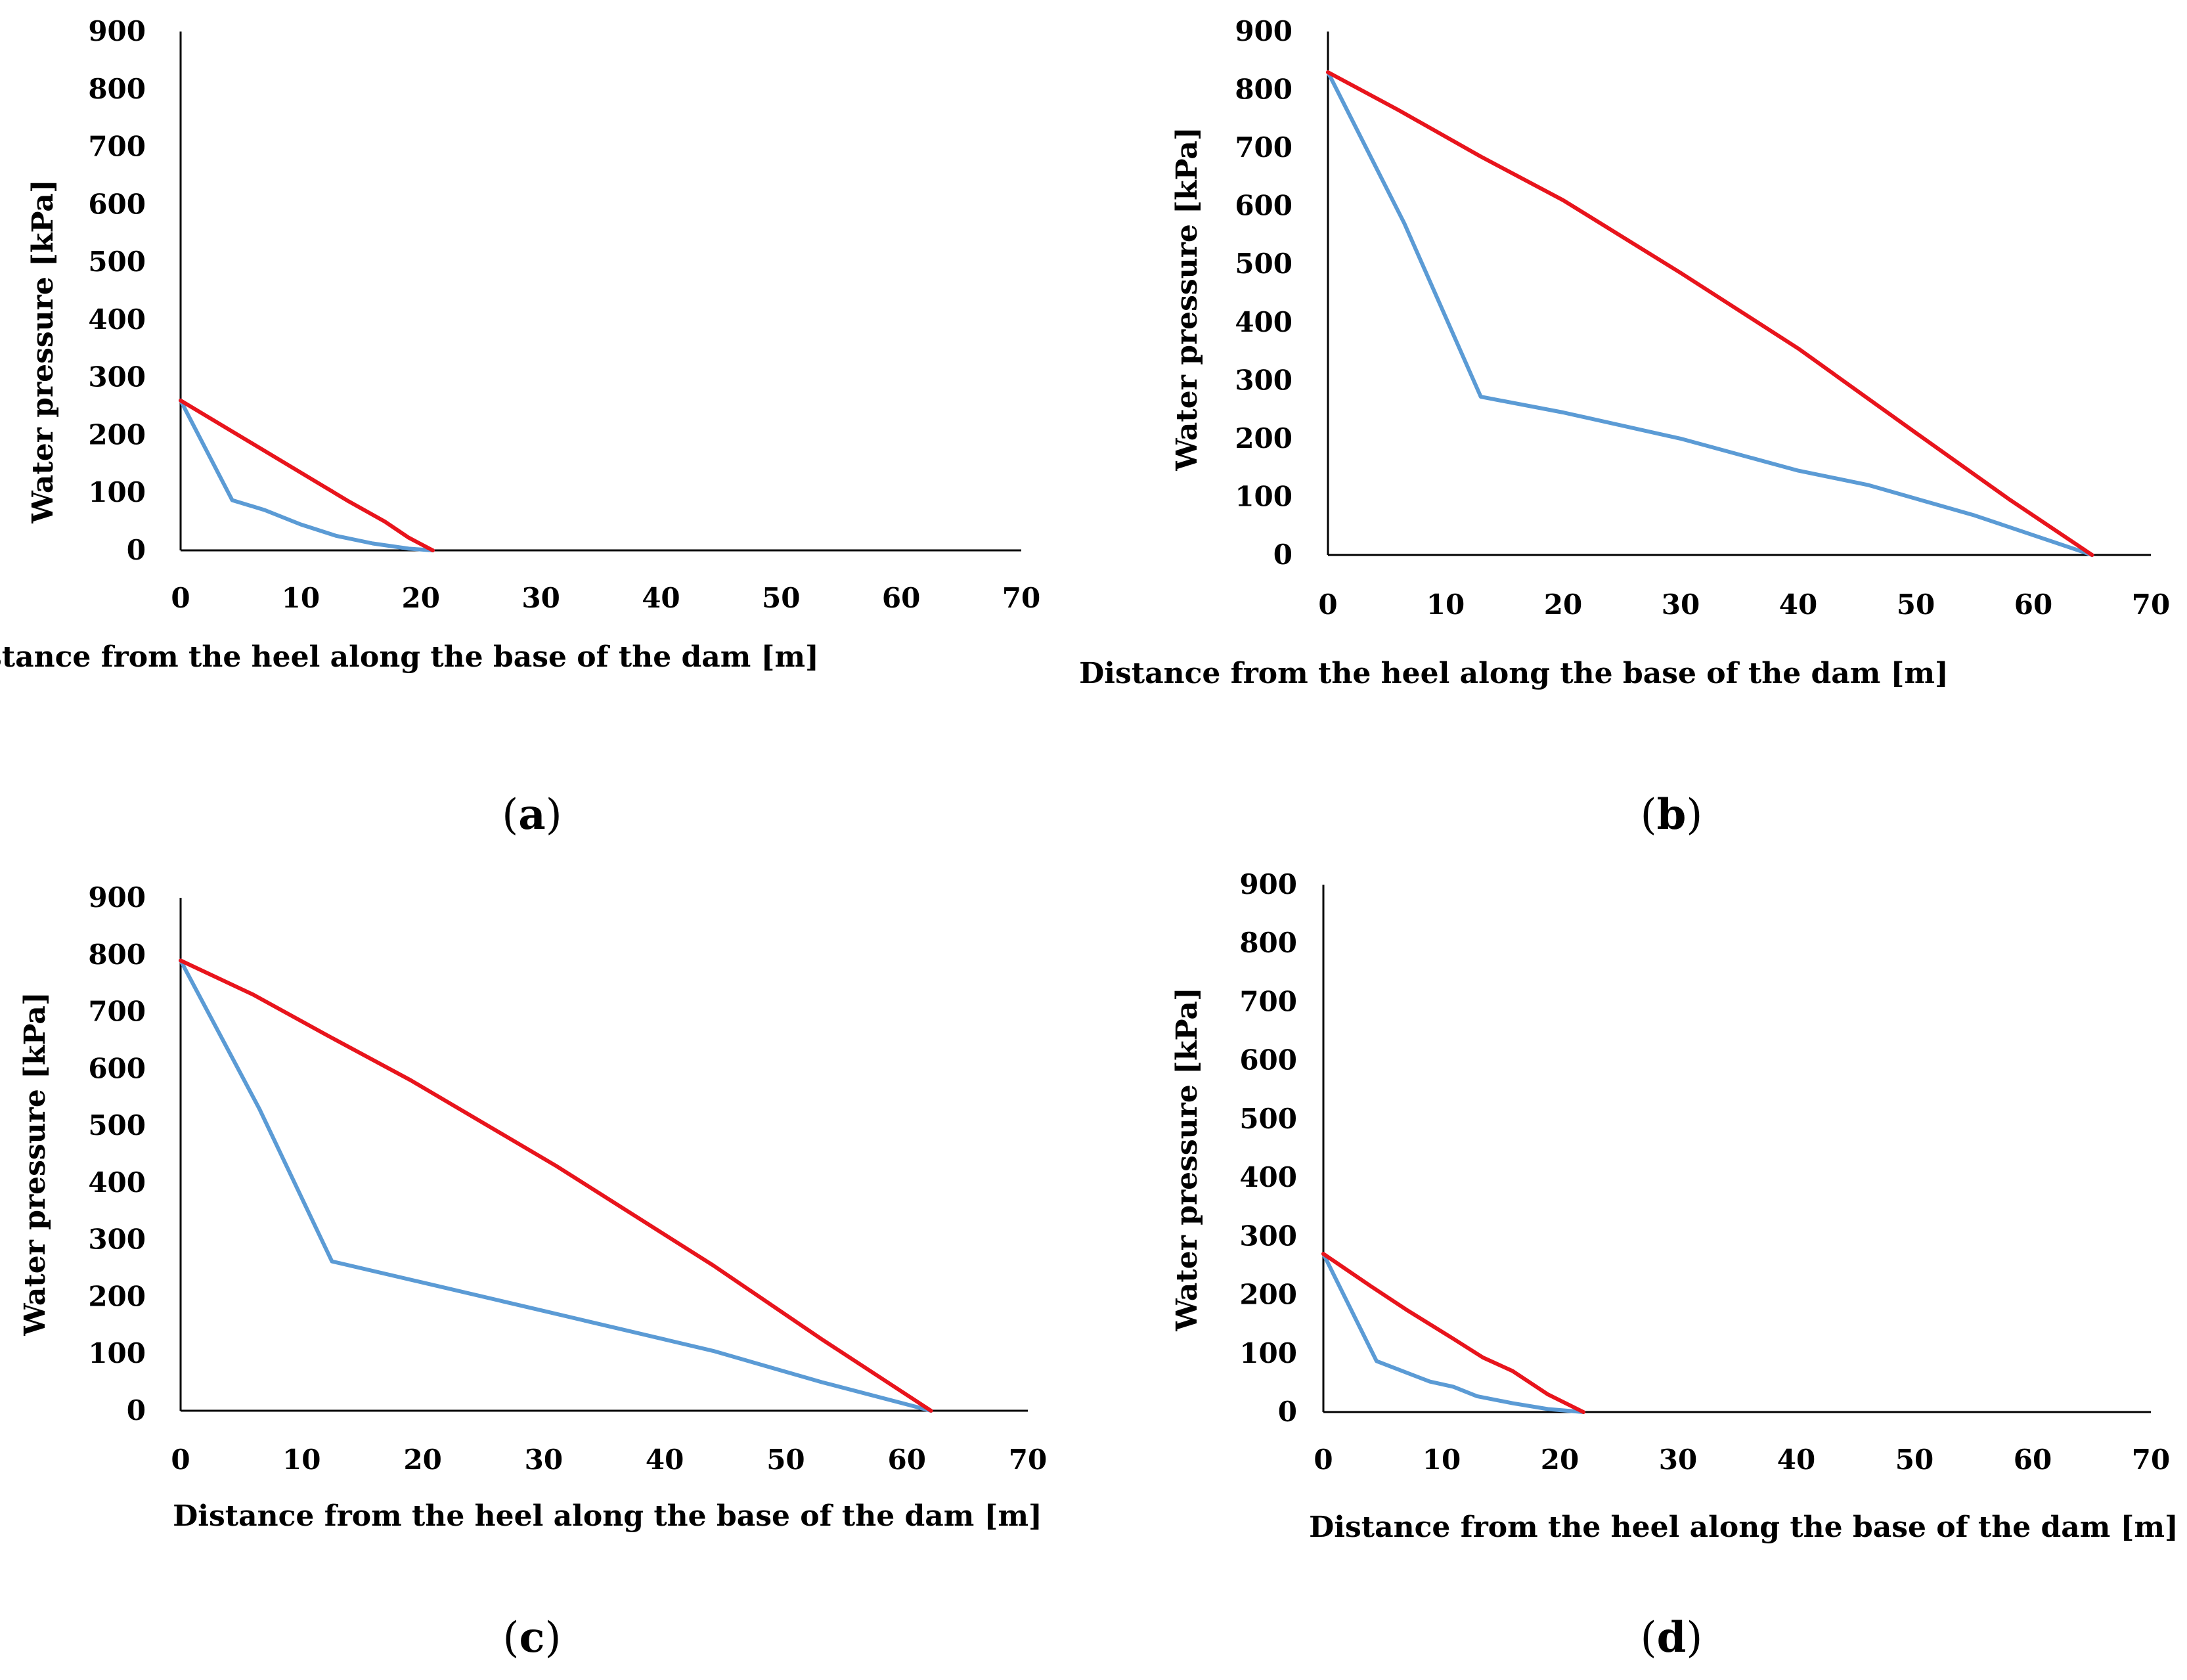  I want to click on panel-d-y-tick-label: 200, so click(1268, 1295).